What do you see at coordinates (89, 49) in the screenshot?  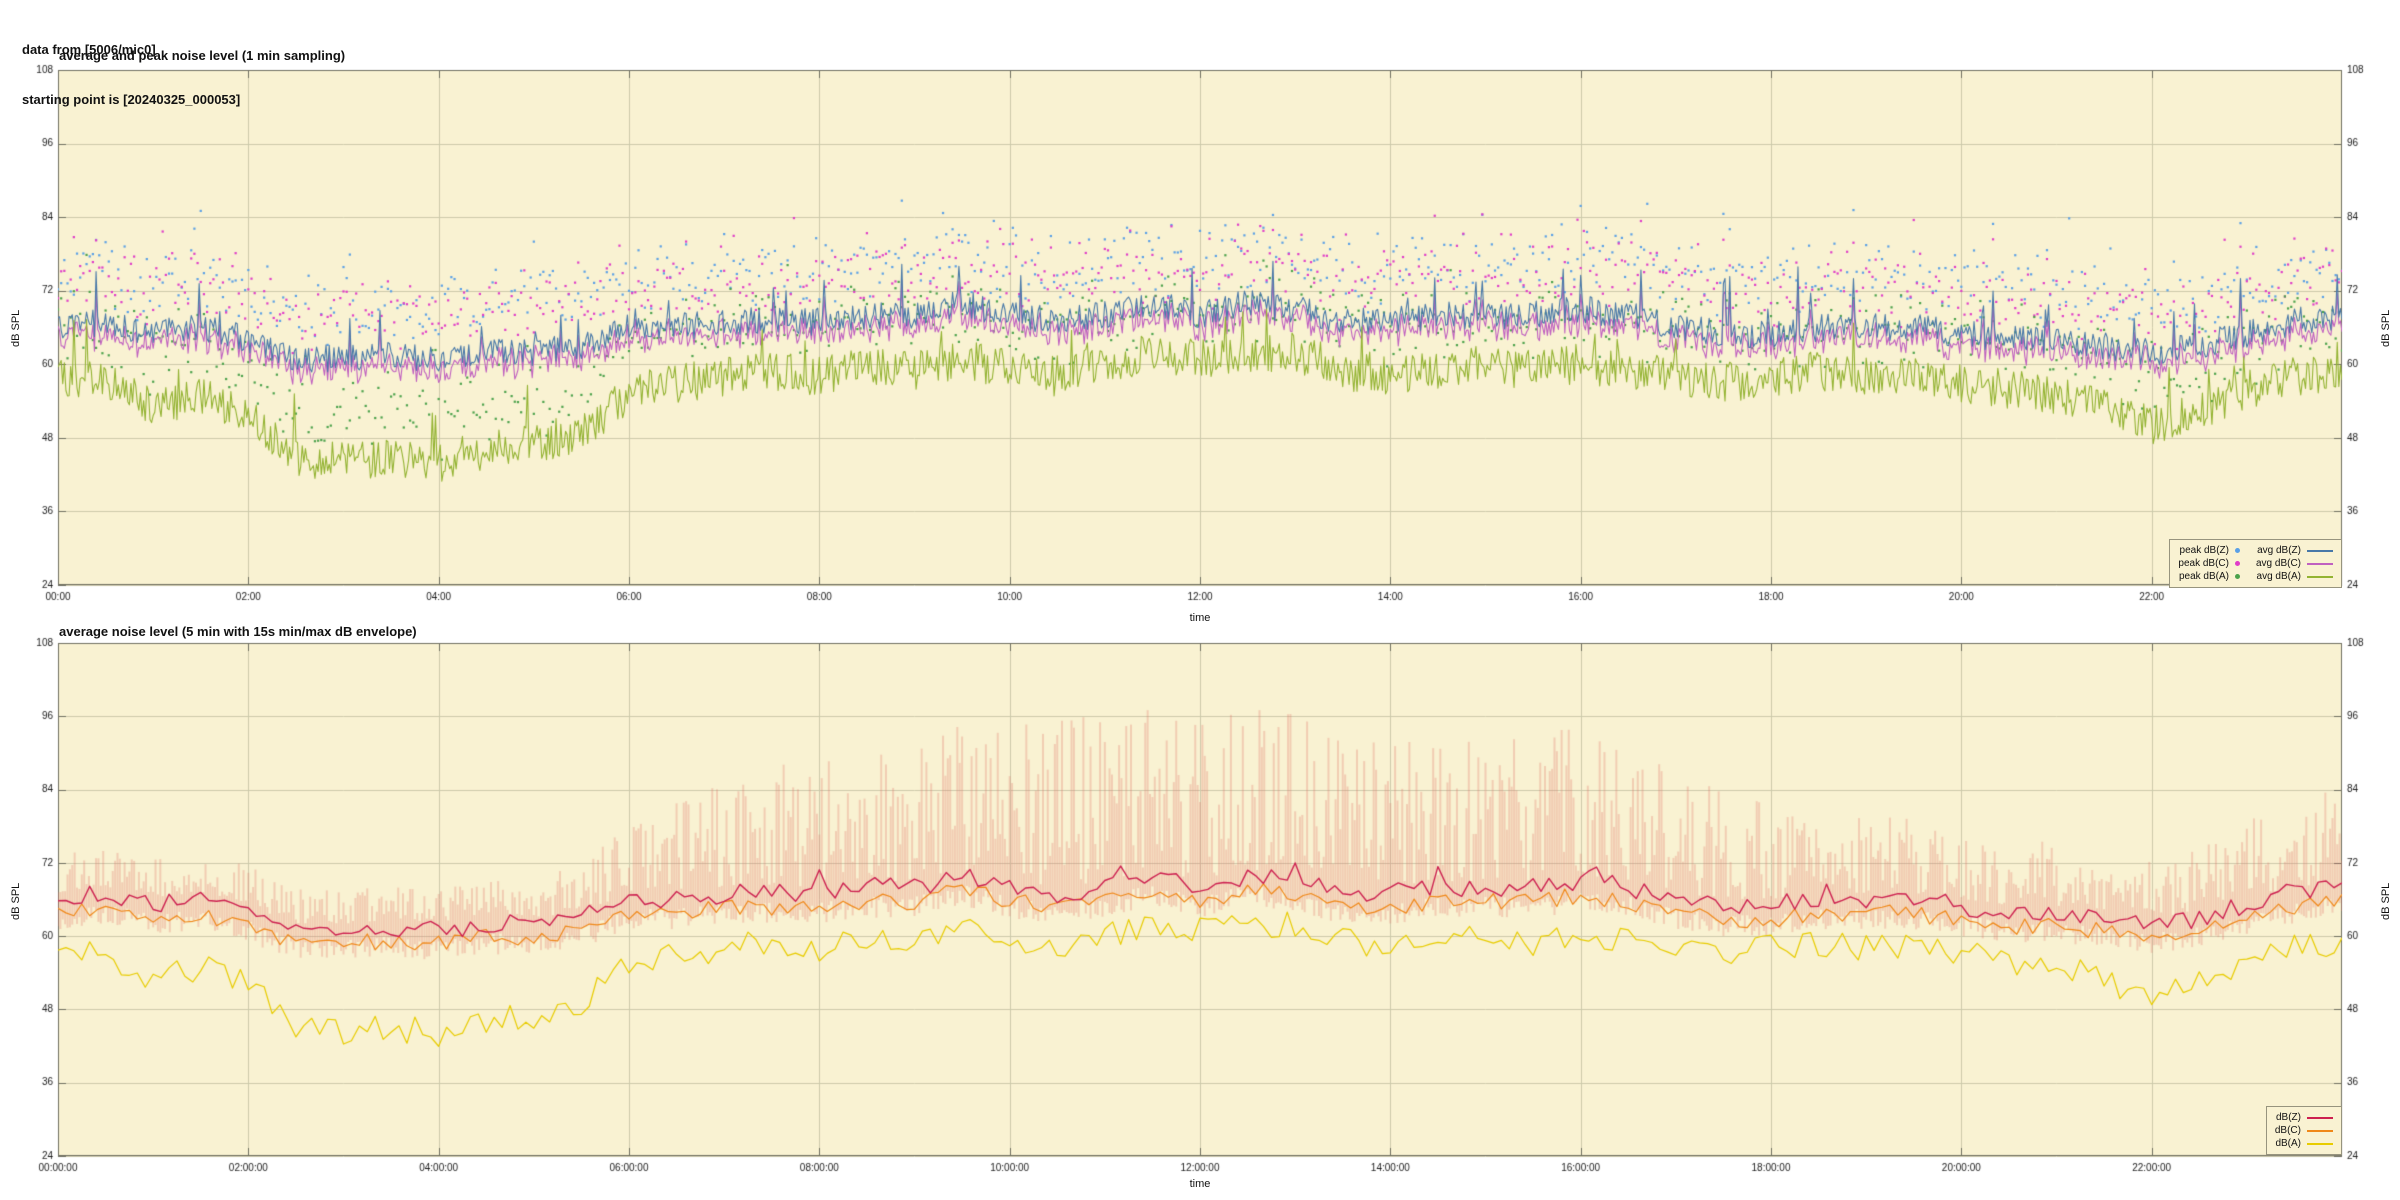 I see `data-source-line: data from [5006/mic0]` at bounding box center [89, 49].